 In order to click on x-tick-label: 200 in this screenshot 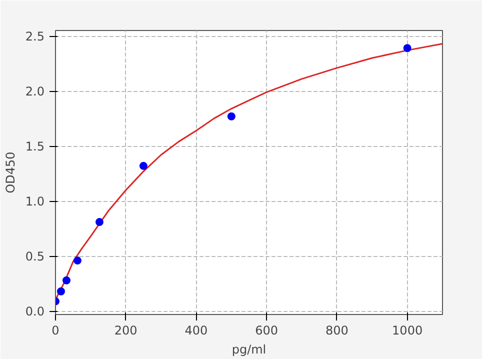, I will do `click(126, 331)`.